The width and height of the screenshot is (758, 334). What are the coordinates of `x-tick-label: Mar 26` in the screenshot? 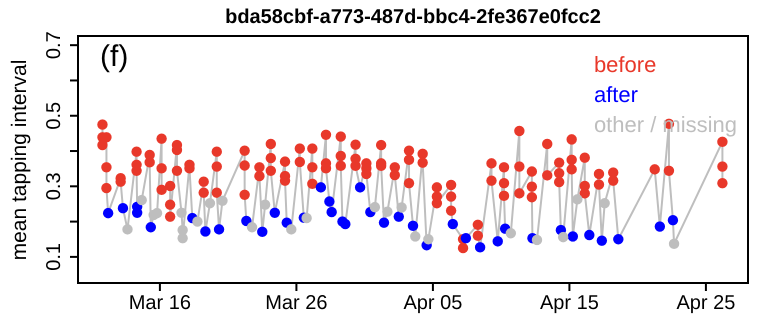 It's located at (296, 303).